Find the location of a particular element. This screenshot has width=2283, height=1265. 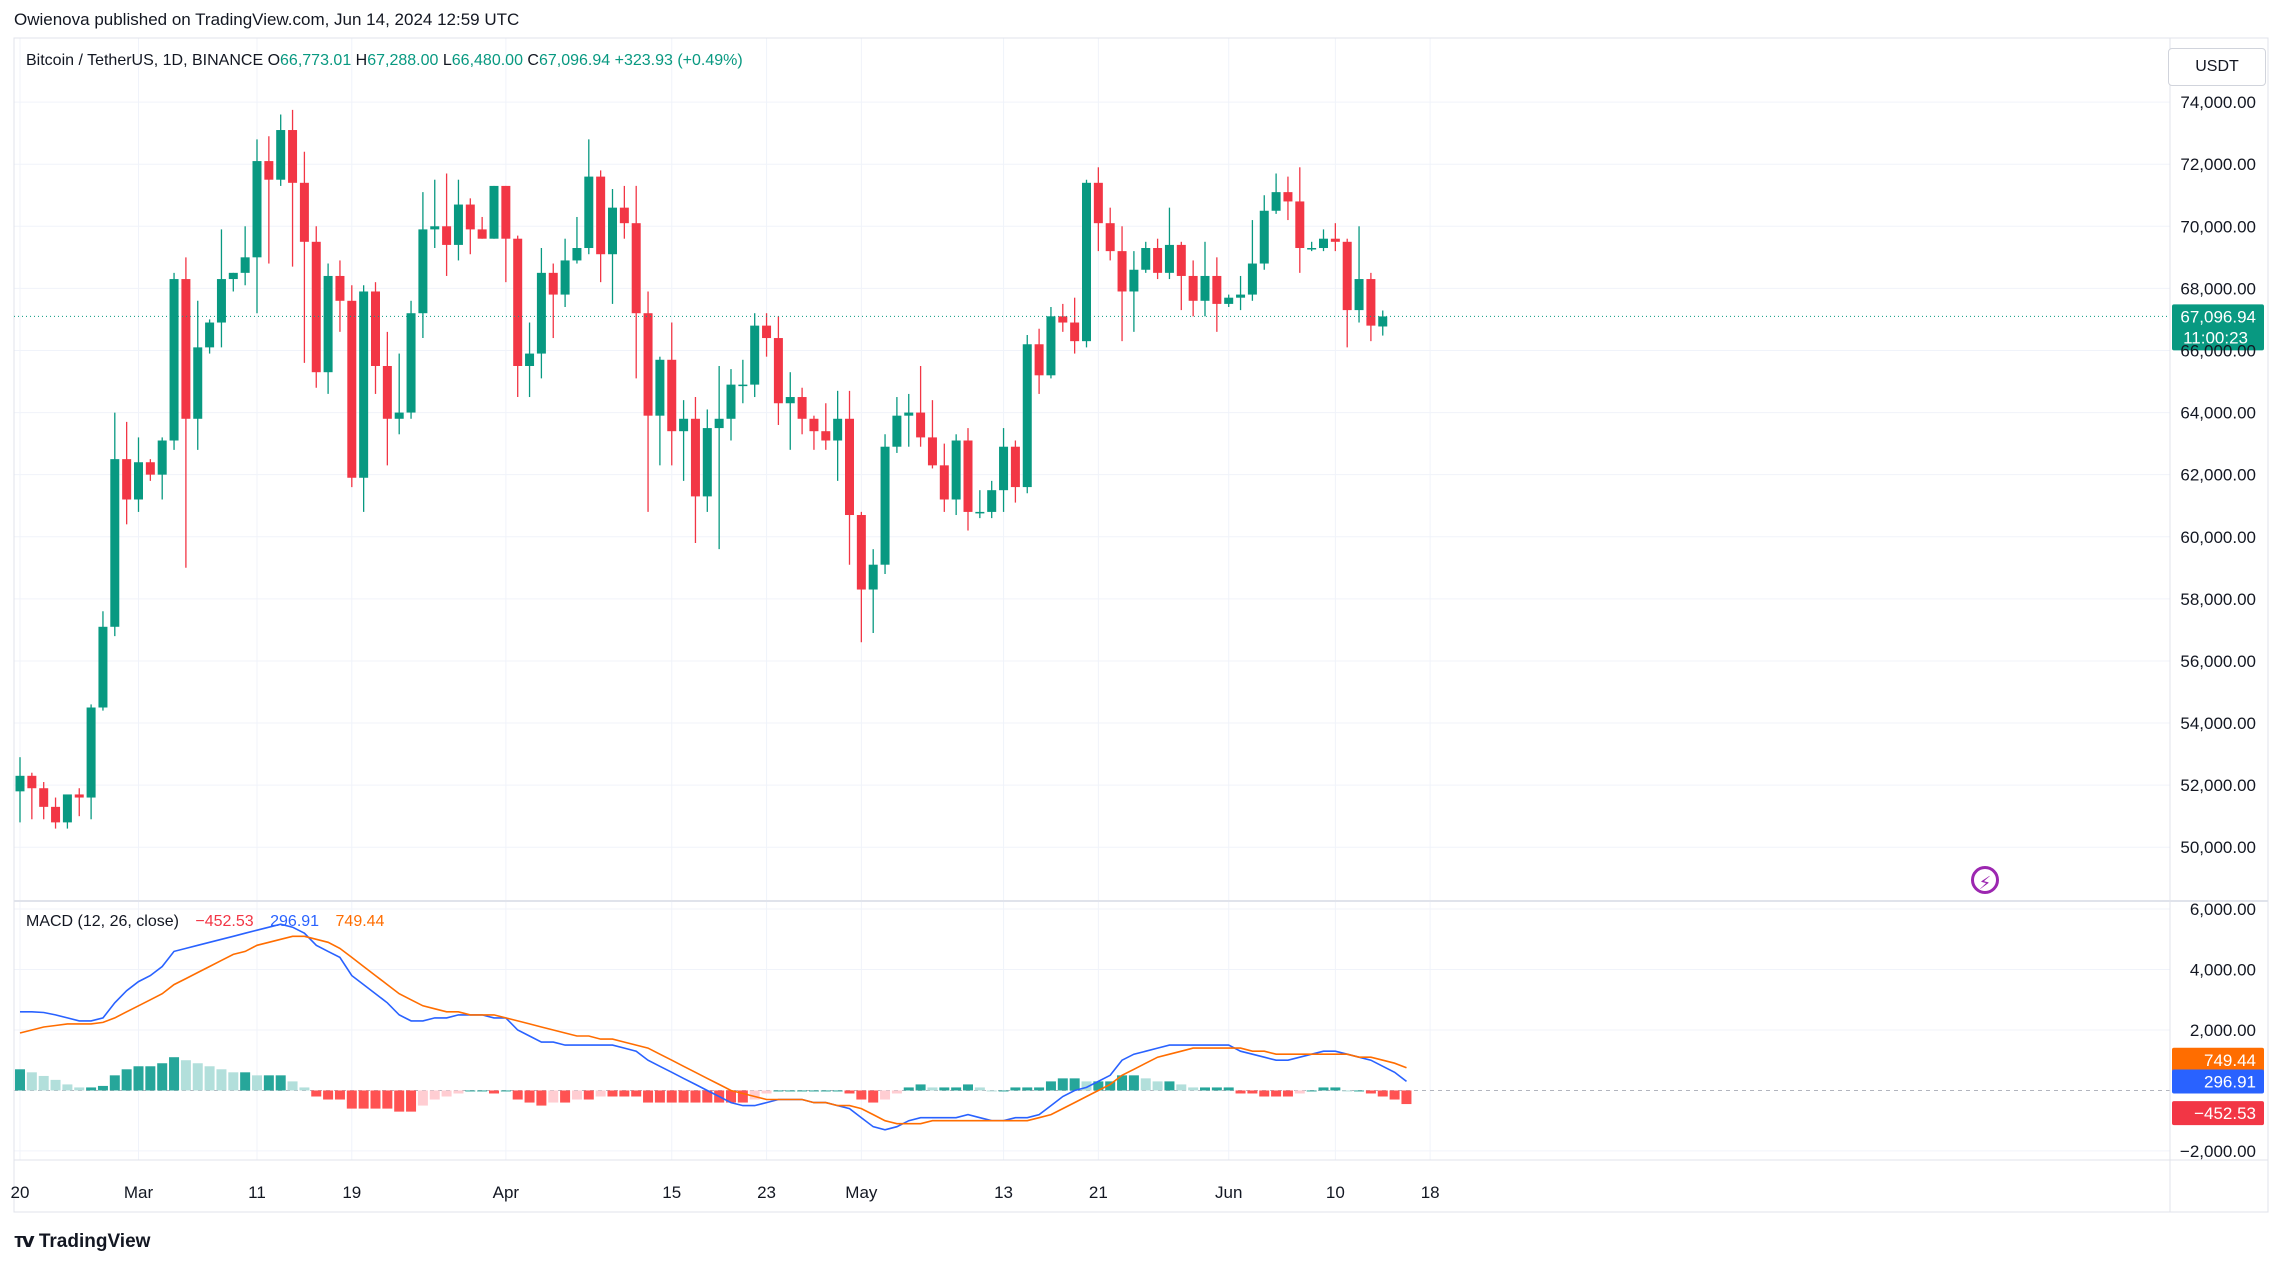

price-tick-label: 50,000.00 is located at coordinates (2218, 847).